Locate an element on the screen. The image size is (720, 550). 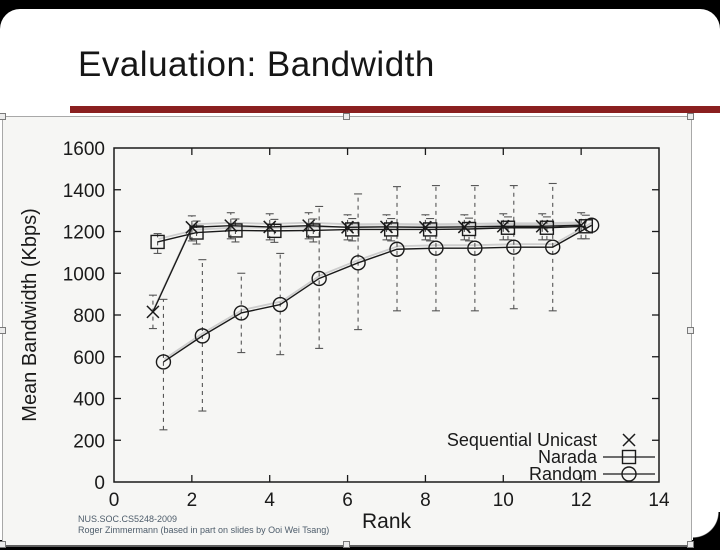
selection-handle-middle-left is located at coordinates (3, 330).